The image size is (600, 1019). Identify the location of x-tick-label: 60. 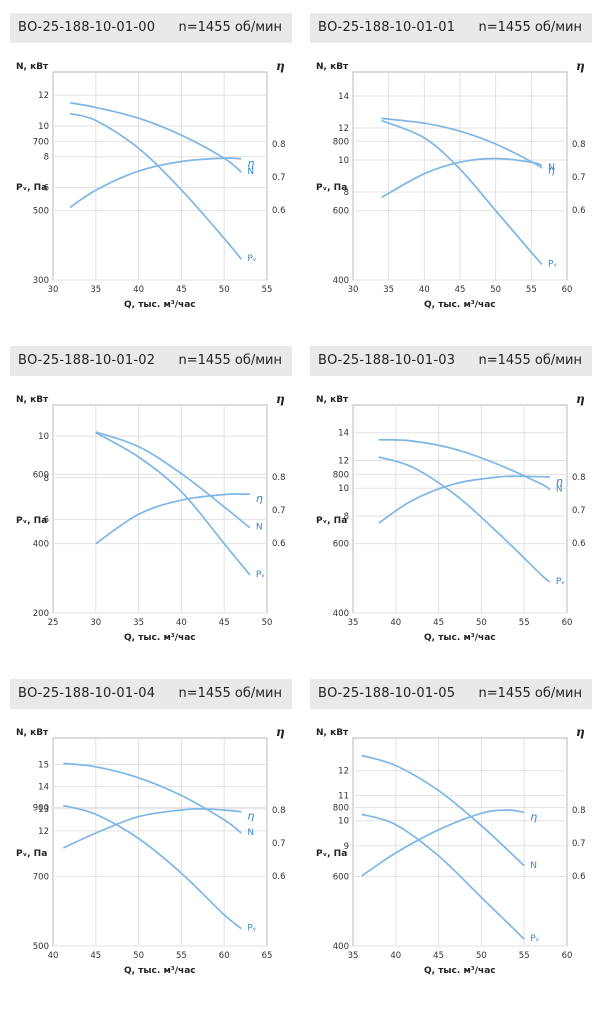
(567, 623).